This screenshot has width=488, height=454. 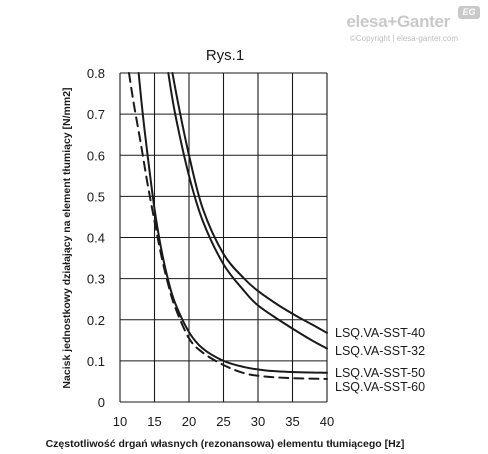 I want to click on brand-logo: elesa+Ganter, so click(x=398, y=21).